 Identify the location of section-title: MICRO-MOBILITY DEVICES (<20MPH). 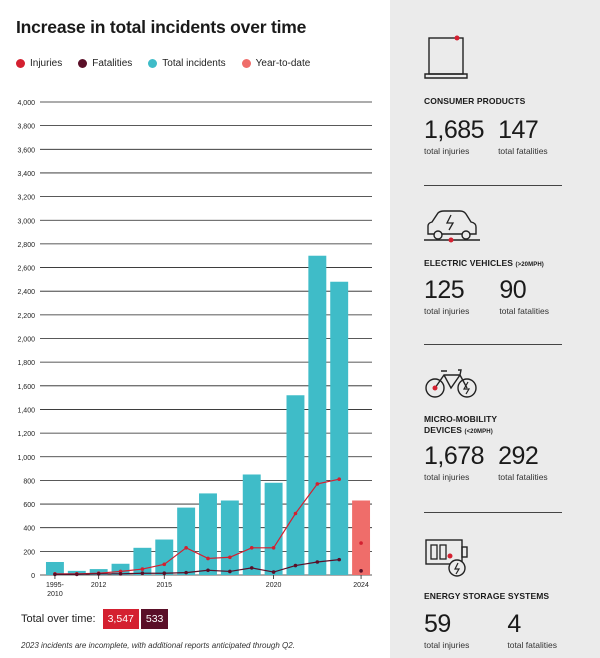
(461, 424).